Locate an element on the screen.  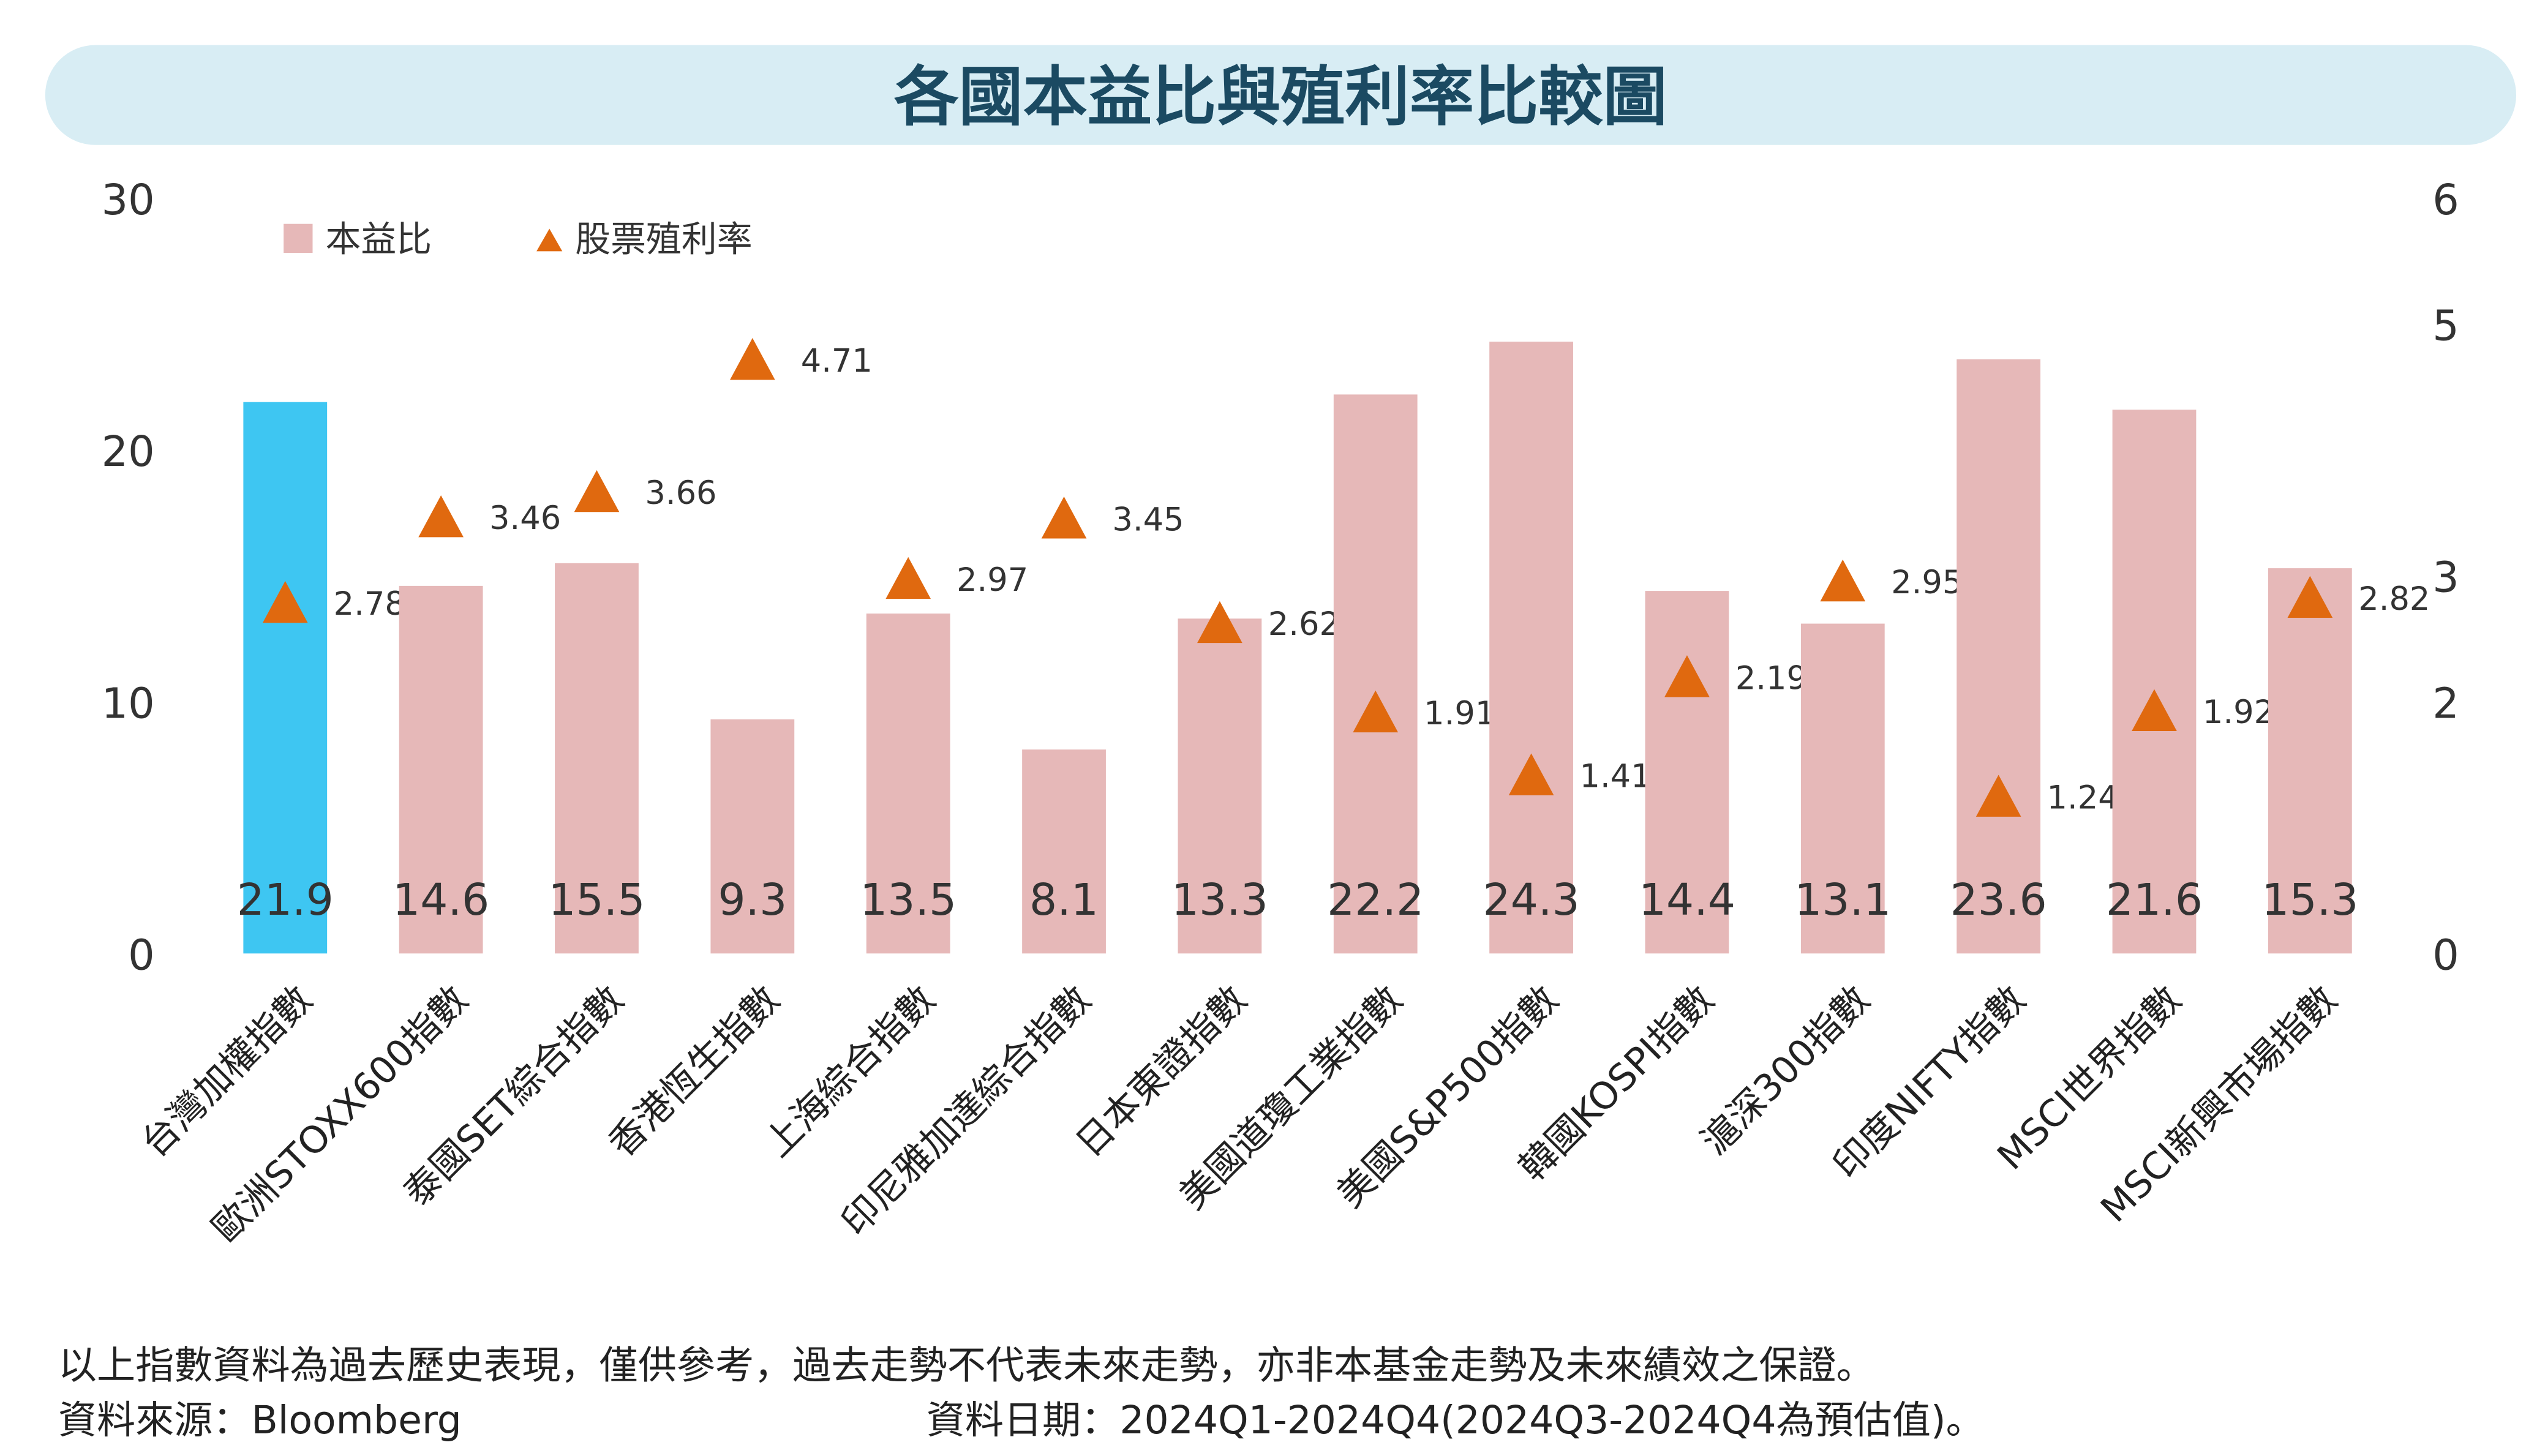
pe-value-label: 13.5 is located at coordinates (908, 899).